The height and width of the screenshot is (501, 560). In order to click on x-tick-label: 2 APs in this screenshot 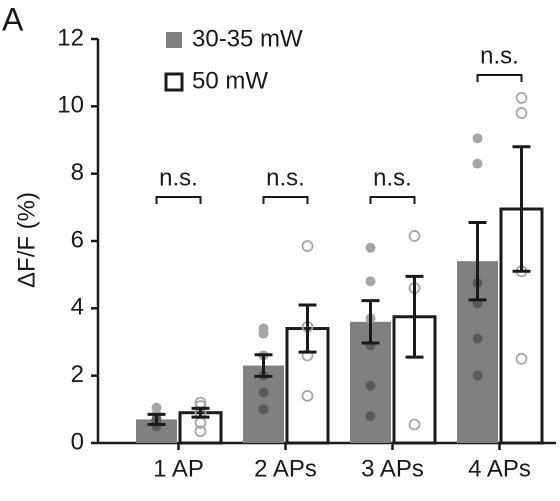, I will do `click(285, 468)`.